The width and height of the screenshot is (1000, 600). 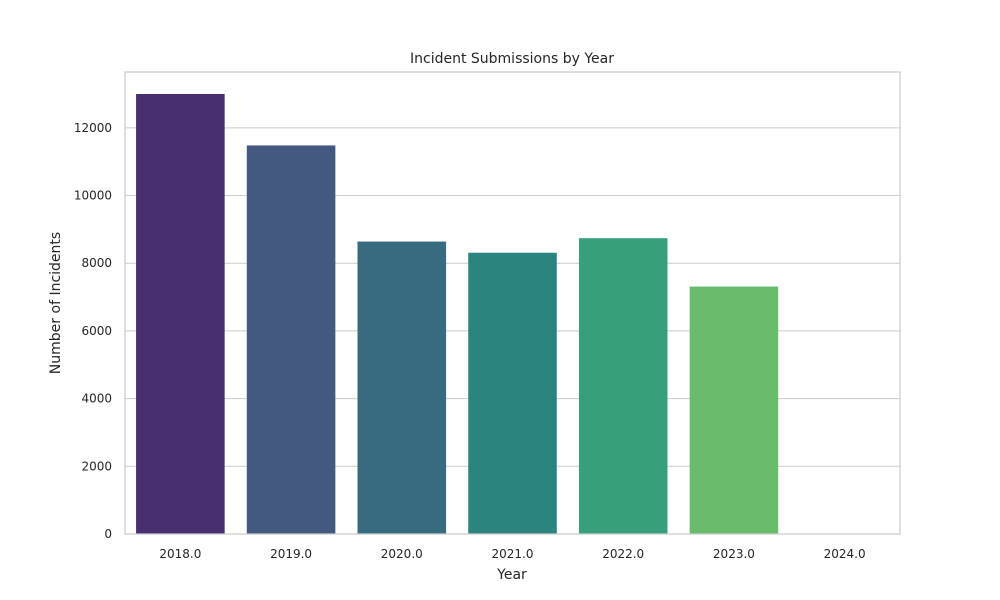 What do you see at coordinates (93, 196) in the screenshot?
I see `y-tick-label: 10000` at bounding box center [93, 196].